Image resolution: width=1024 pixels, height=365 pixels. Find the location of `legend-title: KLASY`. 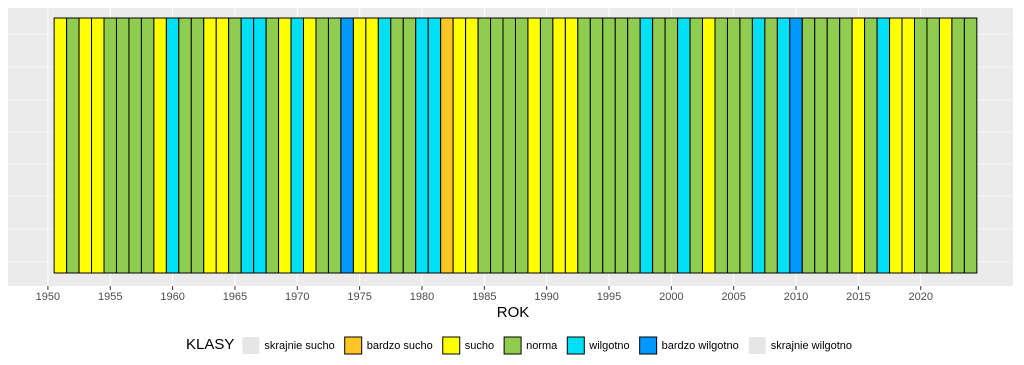

legend-title: KLASY is located at coordinates (210, 344).